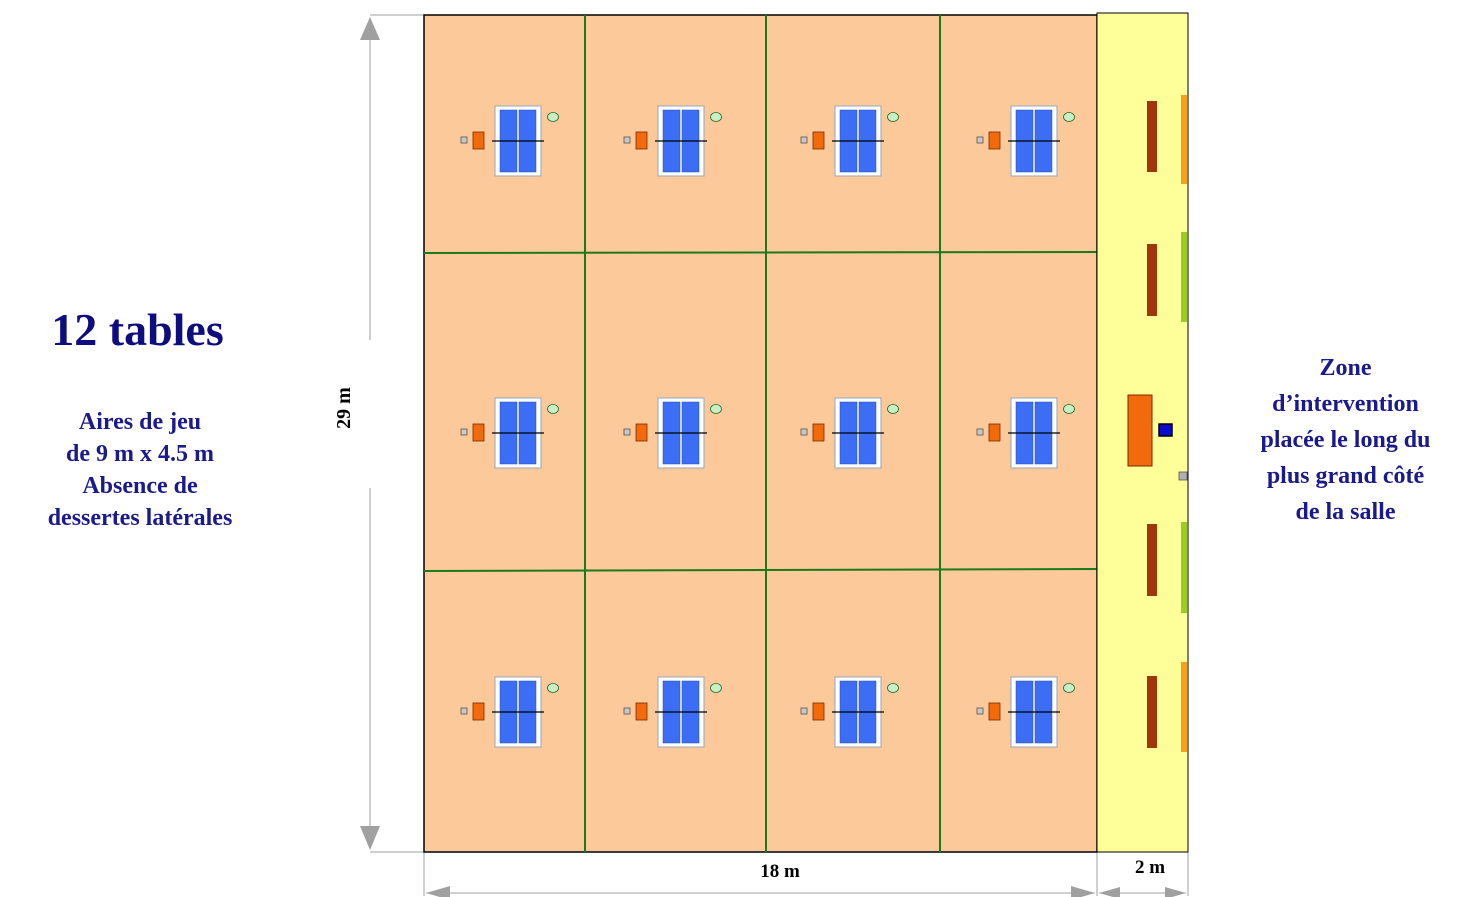 The width and height of the screenshot is (1471, 897). Describe the element at coordinates (344, 408) in the screenshot. I see `height-dimension-label: 29 m` at that location.